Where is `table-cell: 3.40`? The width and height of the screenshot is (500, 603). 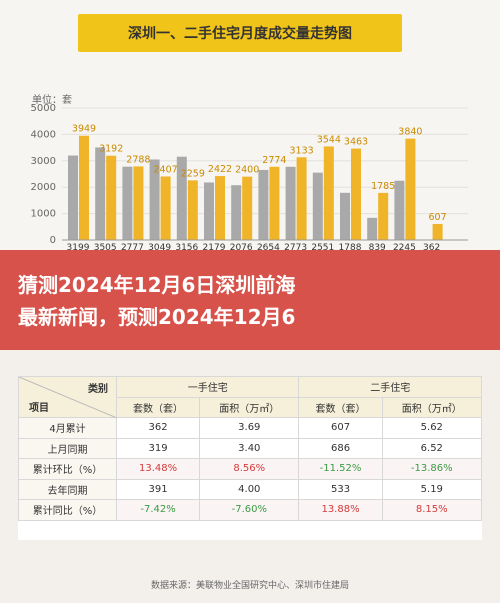
table-cell: 3.40 is located at coordinates (249, 448).